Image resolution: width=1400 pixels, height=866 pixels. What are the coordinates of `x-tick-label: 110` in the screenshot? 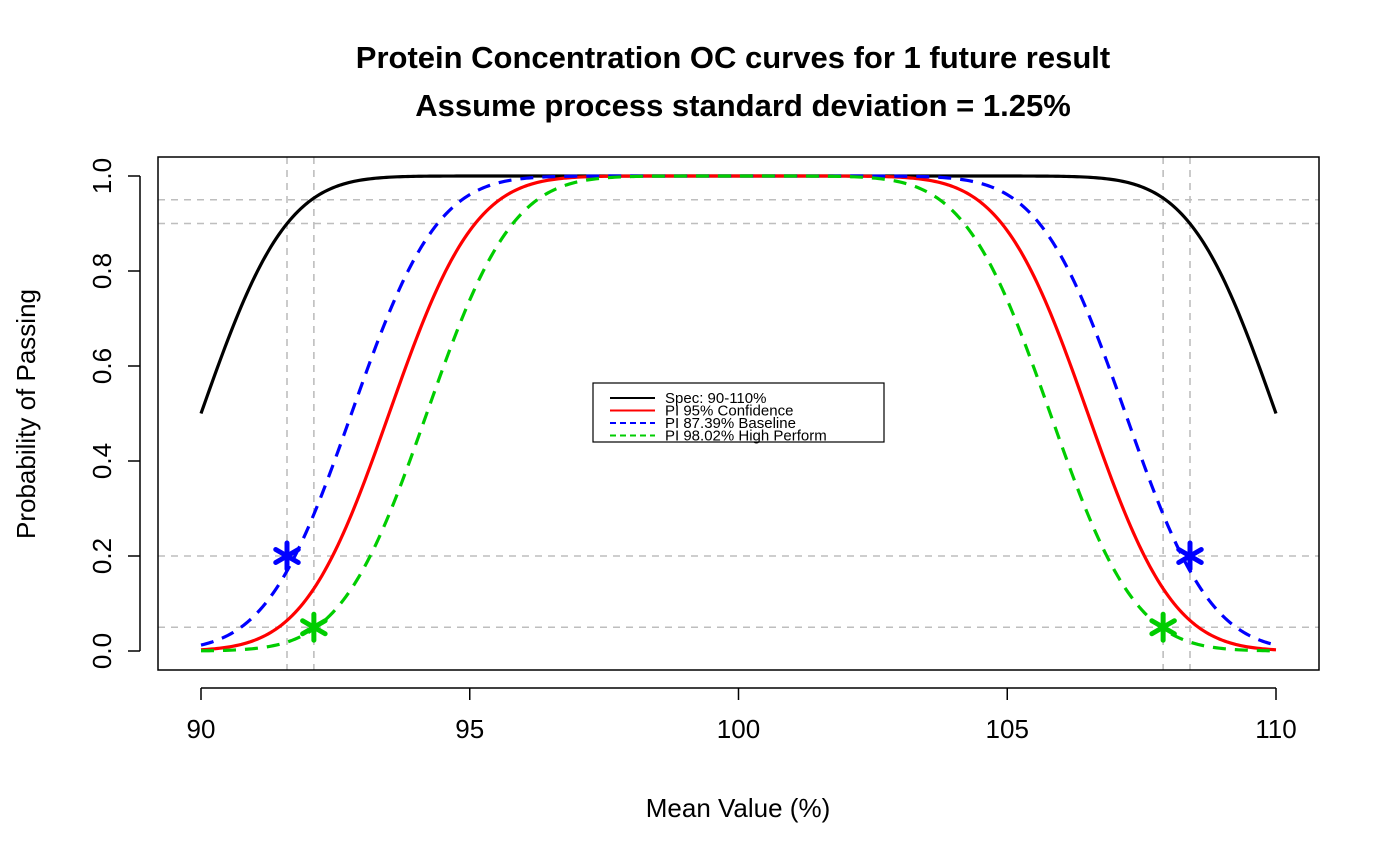 It's located at (1275, 729).